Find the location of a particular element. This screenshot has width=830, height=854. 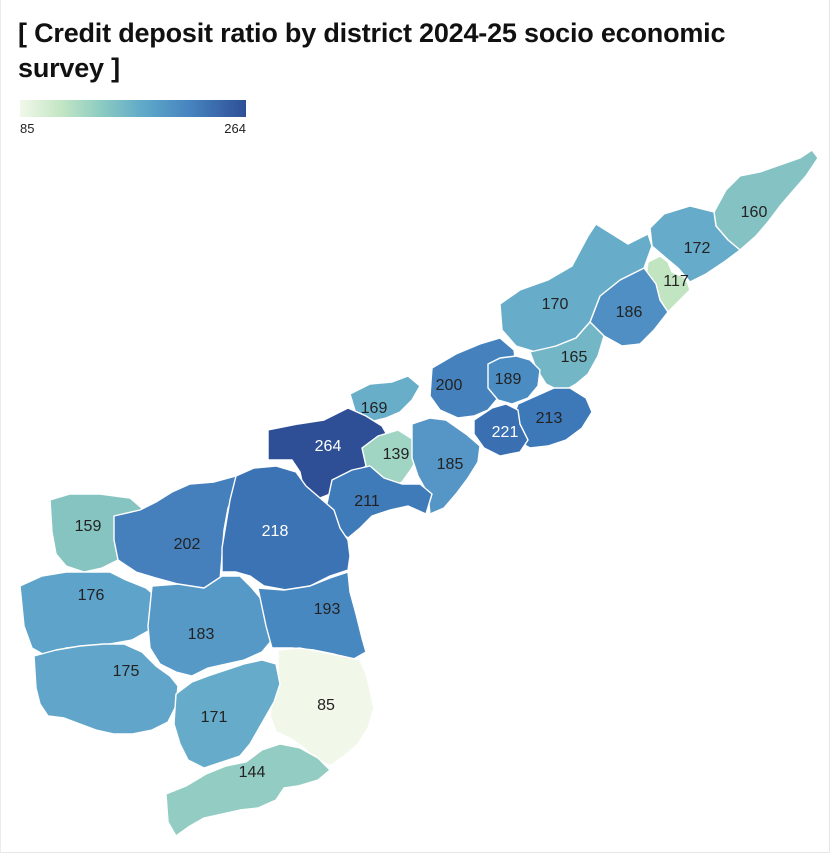

district-value-label: 189 is located at coordinates (508, 379).